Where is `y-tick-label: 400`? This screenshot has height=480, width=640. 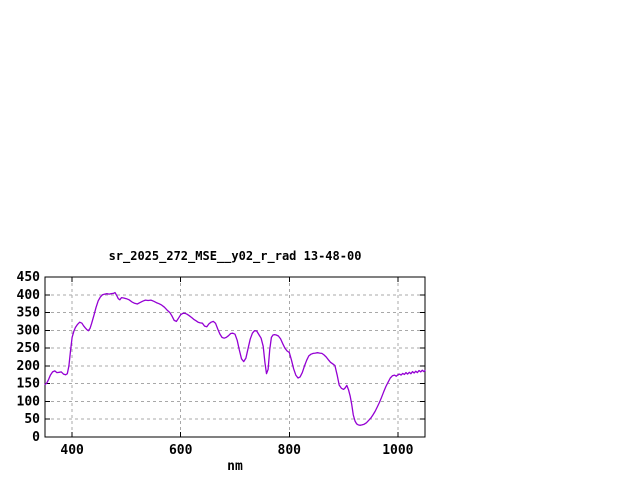
y-tick-label: 400 is located at coordinates (29, 295).